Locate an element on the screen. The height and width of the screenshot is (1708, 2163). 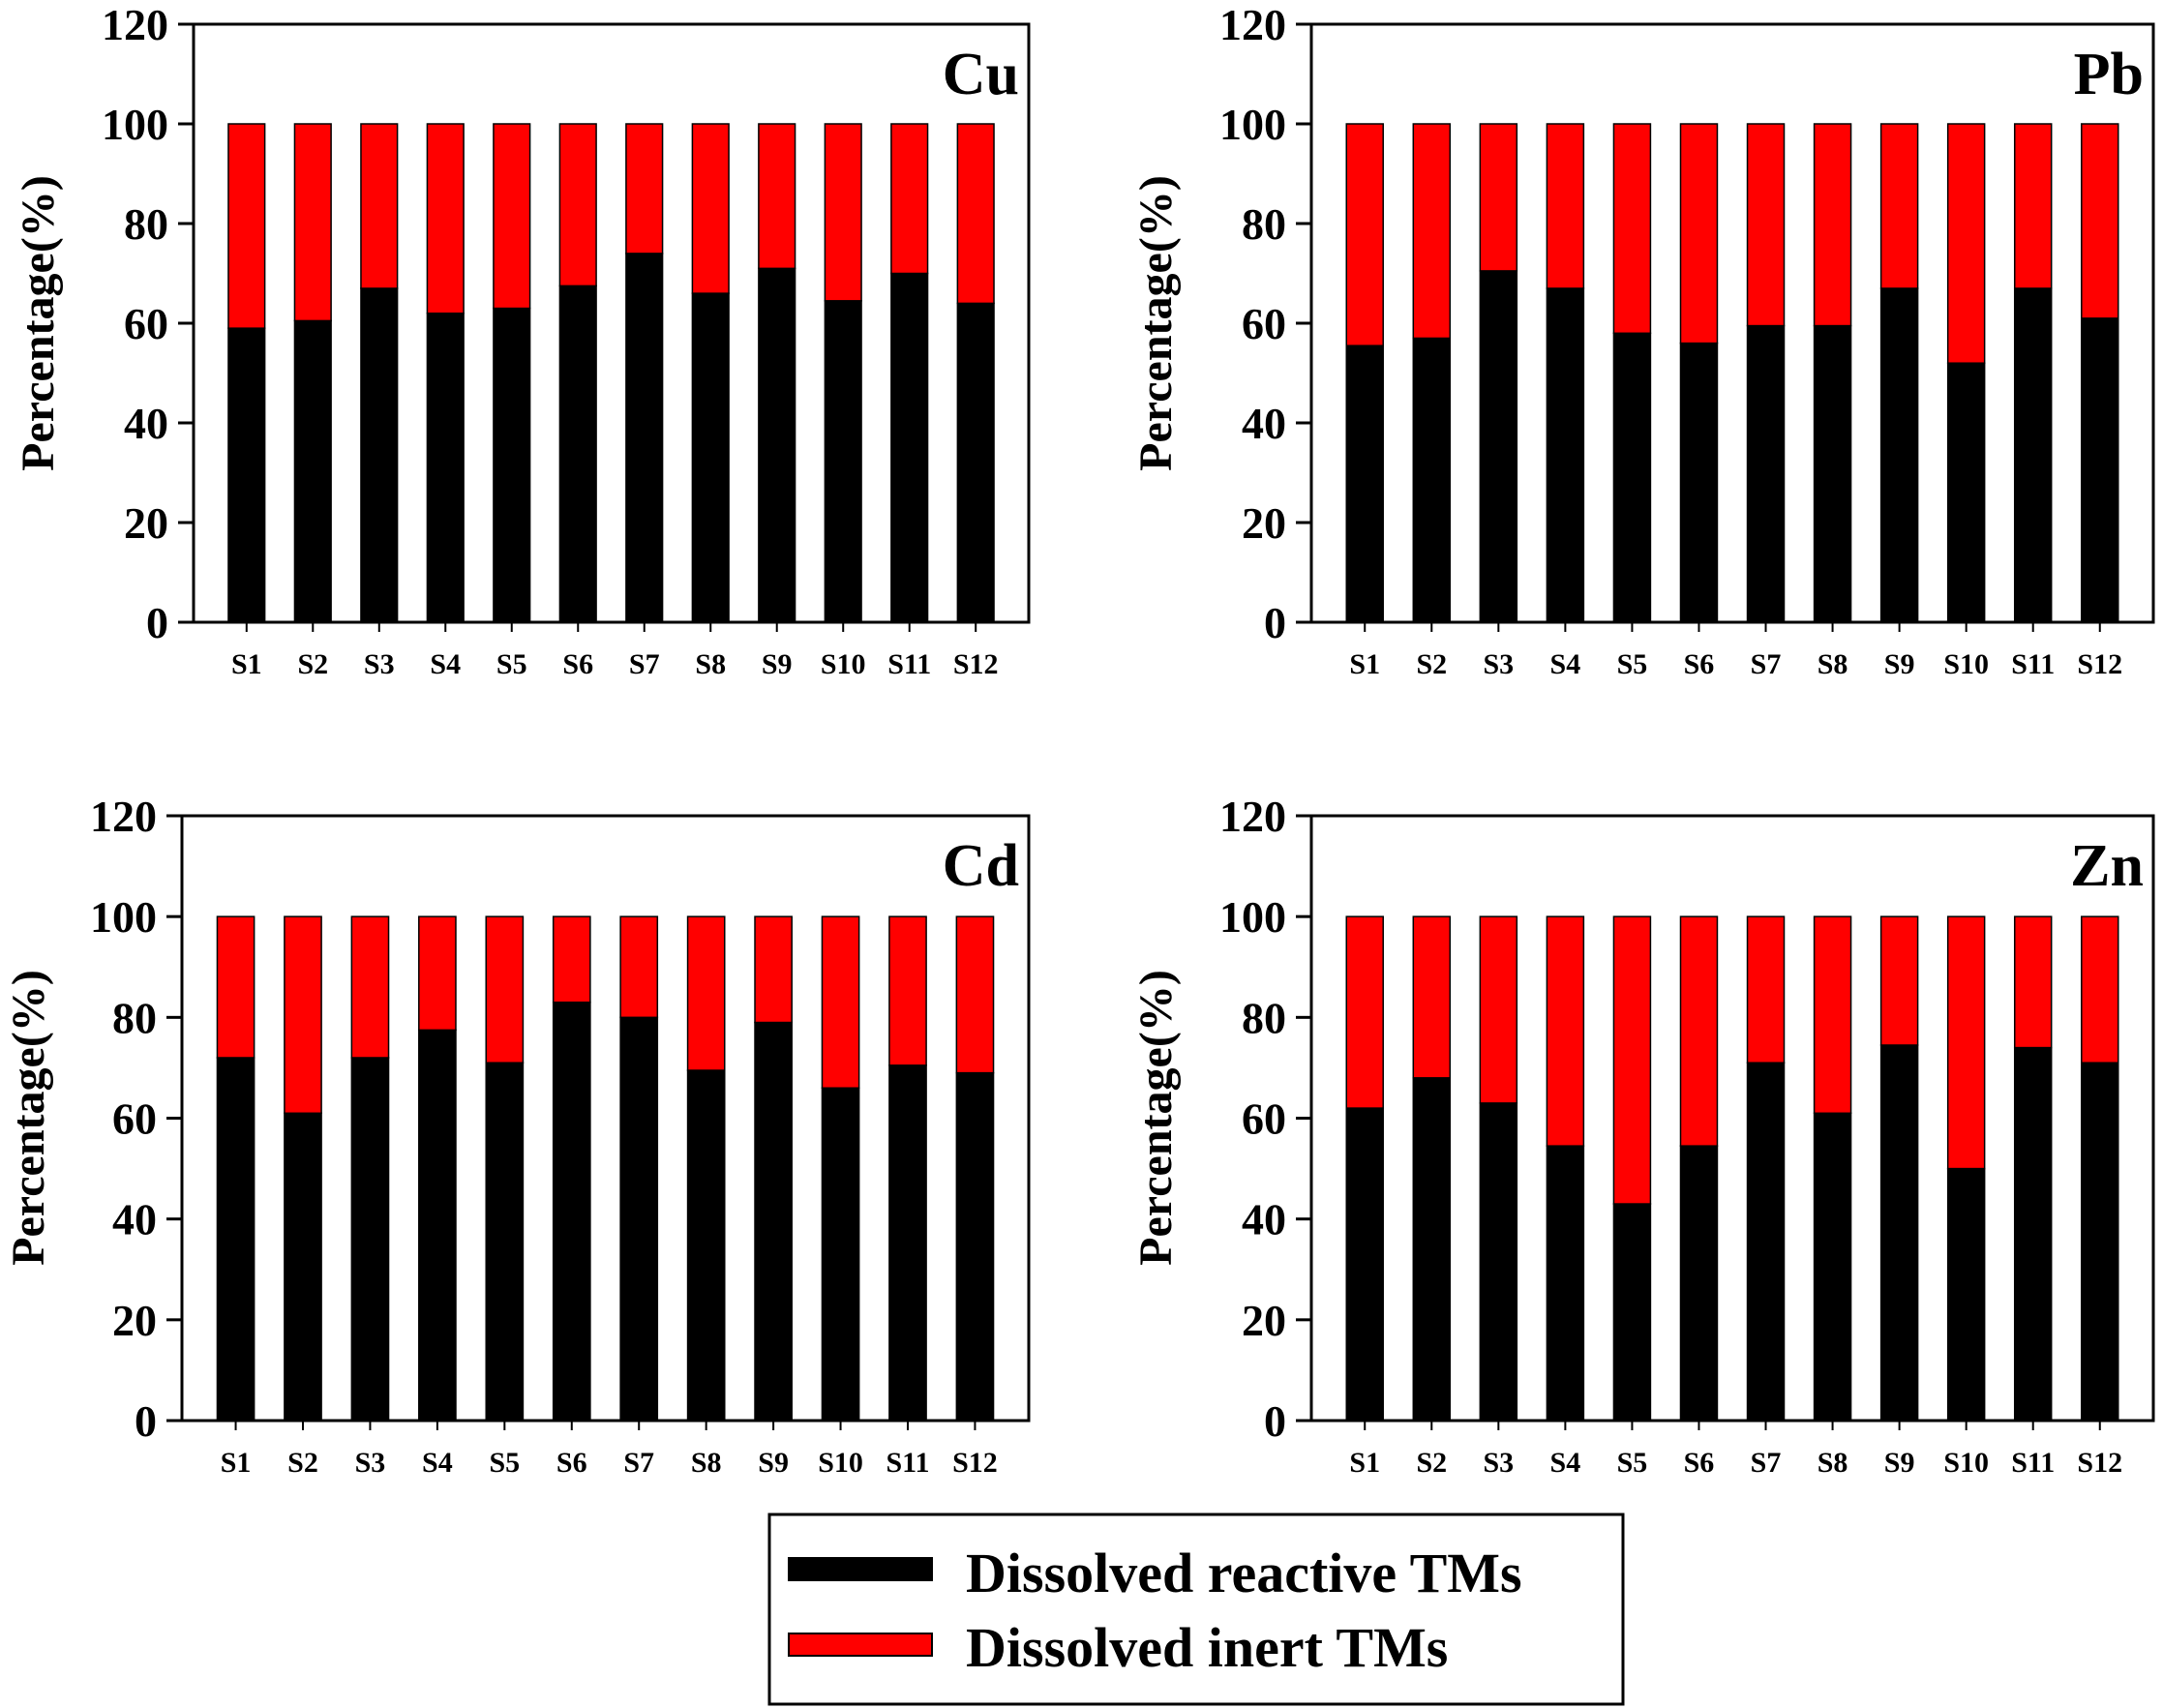
x-tick-label: S7 is located at coordinates (644, 664).